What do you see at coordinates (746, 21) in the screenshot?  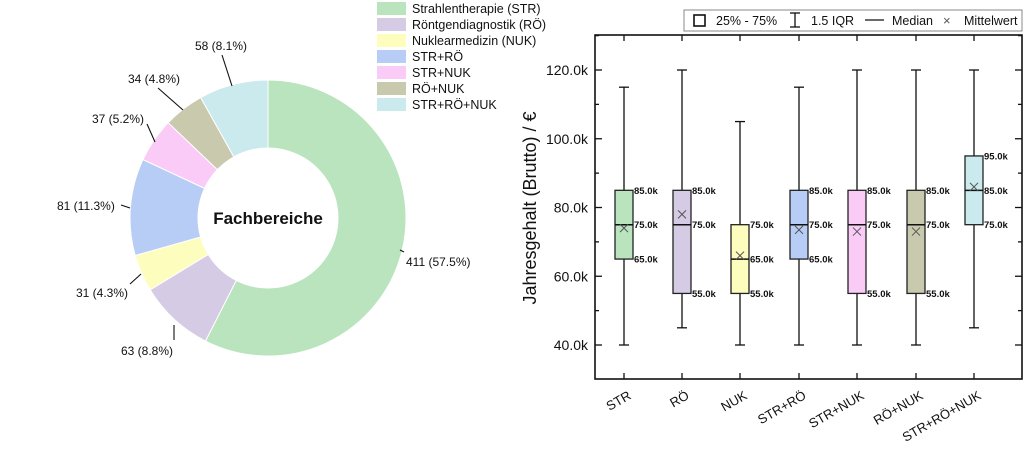 I see `legend-box-label: 25% - 75%` at bounding box center [746, 21].